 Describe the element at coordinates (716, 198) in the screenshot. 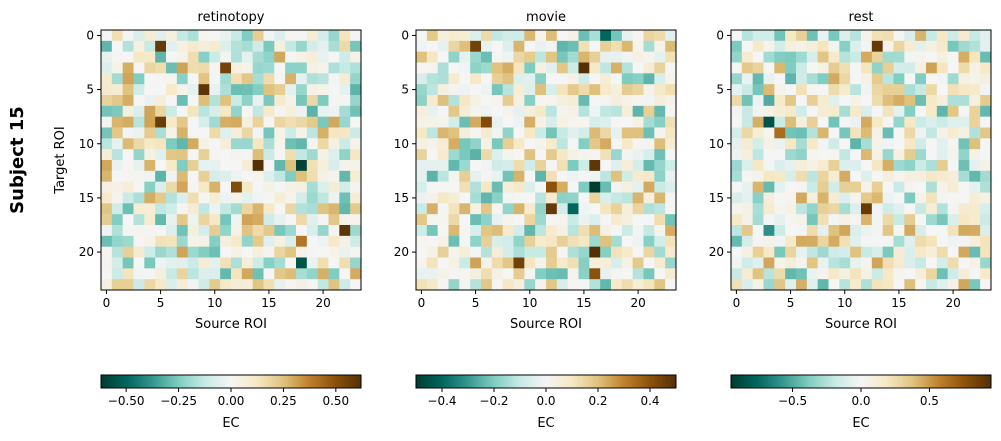

I see `y-tick-label: 15` at that location.